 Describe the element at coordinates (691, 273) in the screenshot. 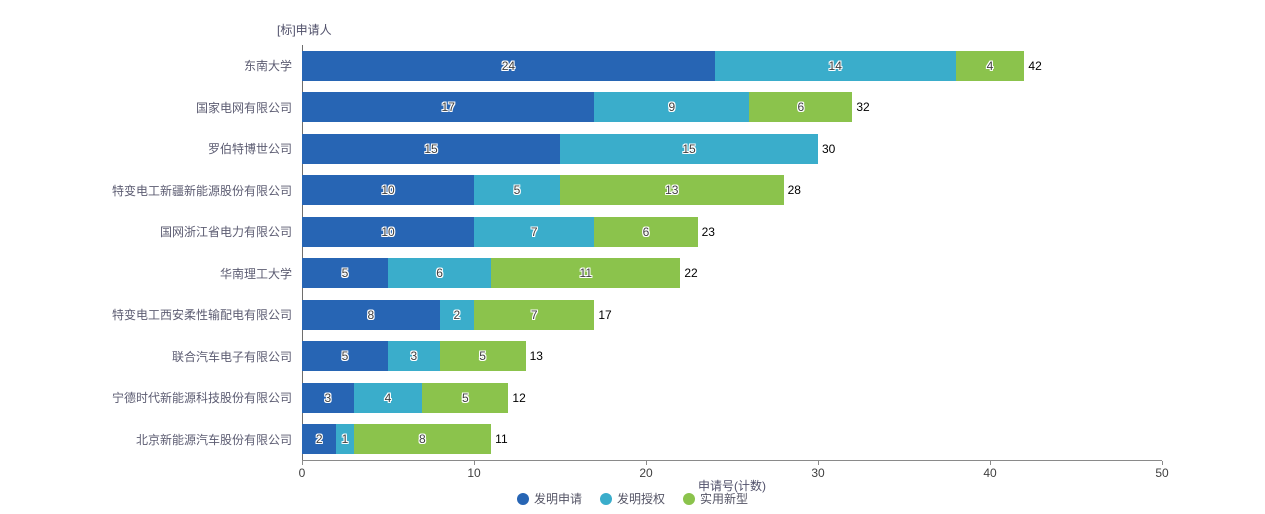

I see `bar-total-label: 22` at that location.